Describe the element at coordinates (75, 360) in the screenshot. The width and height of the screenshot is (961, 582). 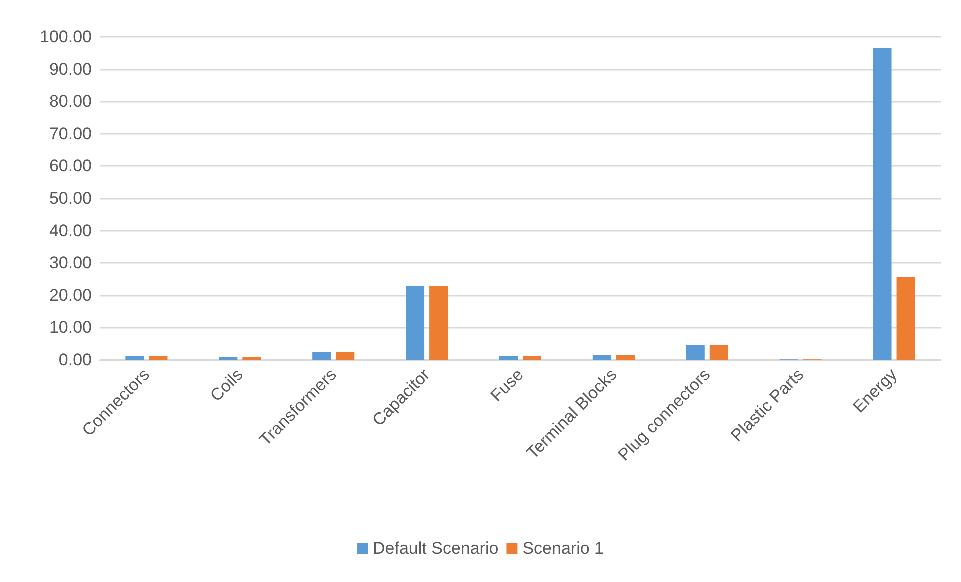
I see `y-tick-label: 0.00` at that location.